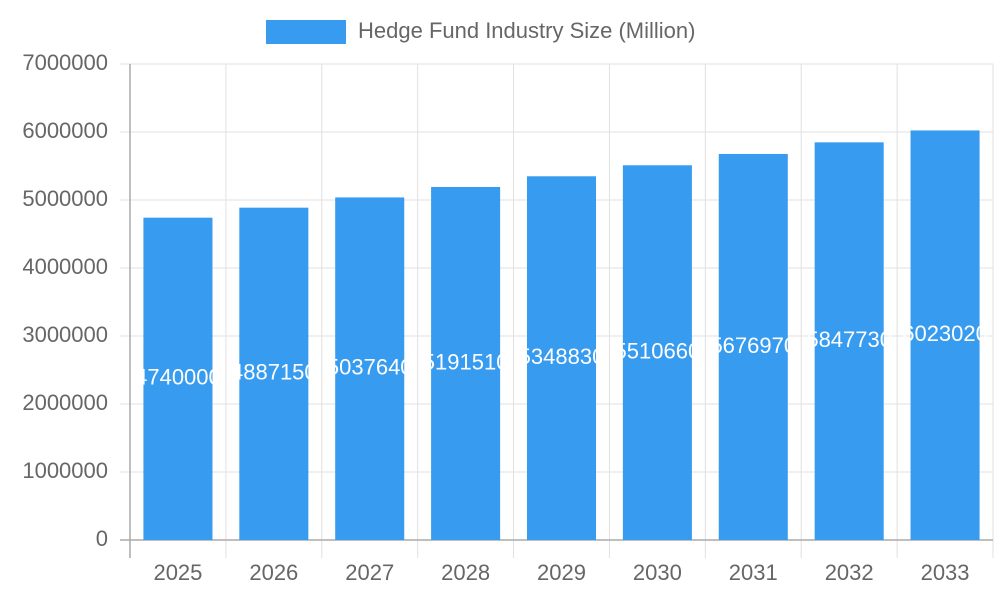 The width and height of the screenshot is (1000, 600). I want to click on data-label: 4887150, so click(274, 372).